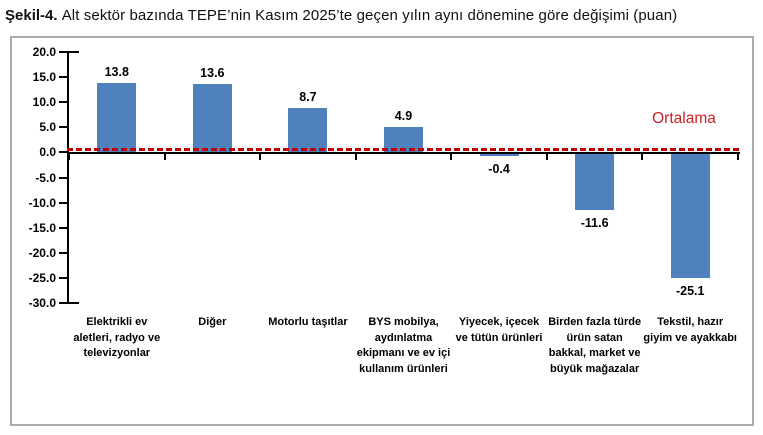  I want to click on y-axis-top-cap, so click(74, 52).